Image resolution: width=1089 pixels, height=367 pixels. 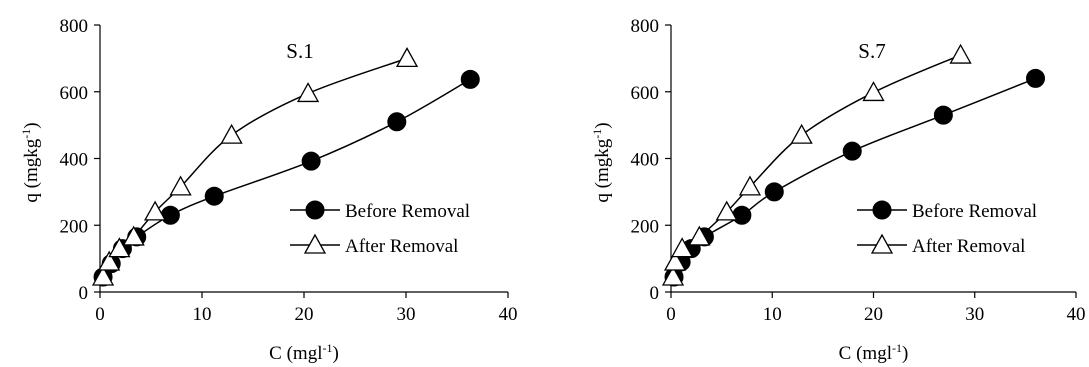 I want to click on chart-title: S.7, so click(x=871, y=51).